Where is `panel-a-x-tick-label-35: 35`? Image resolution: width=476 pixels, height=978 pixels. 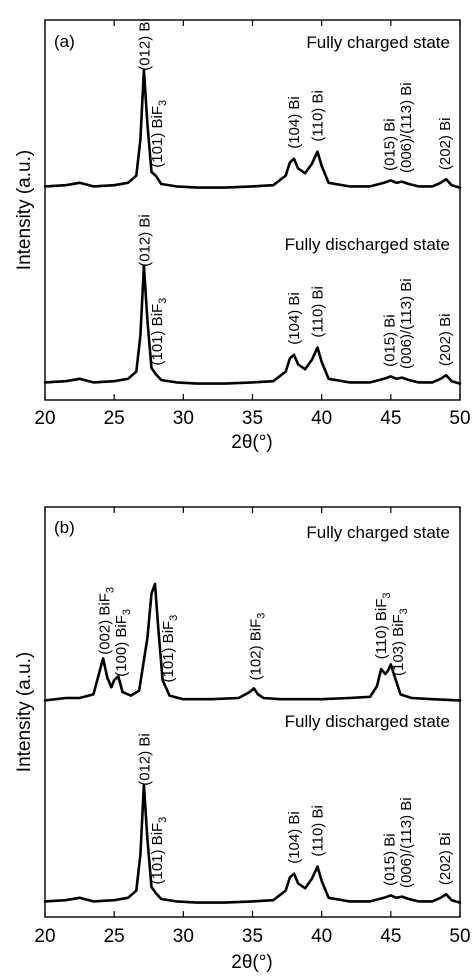
panel-a-x-tick-label-35: 35 is located at coordinates (252, 418).